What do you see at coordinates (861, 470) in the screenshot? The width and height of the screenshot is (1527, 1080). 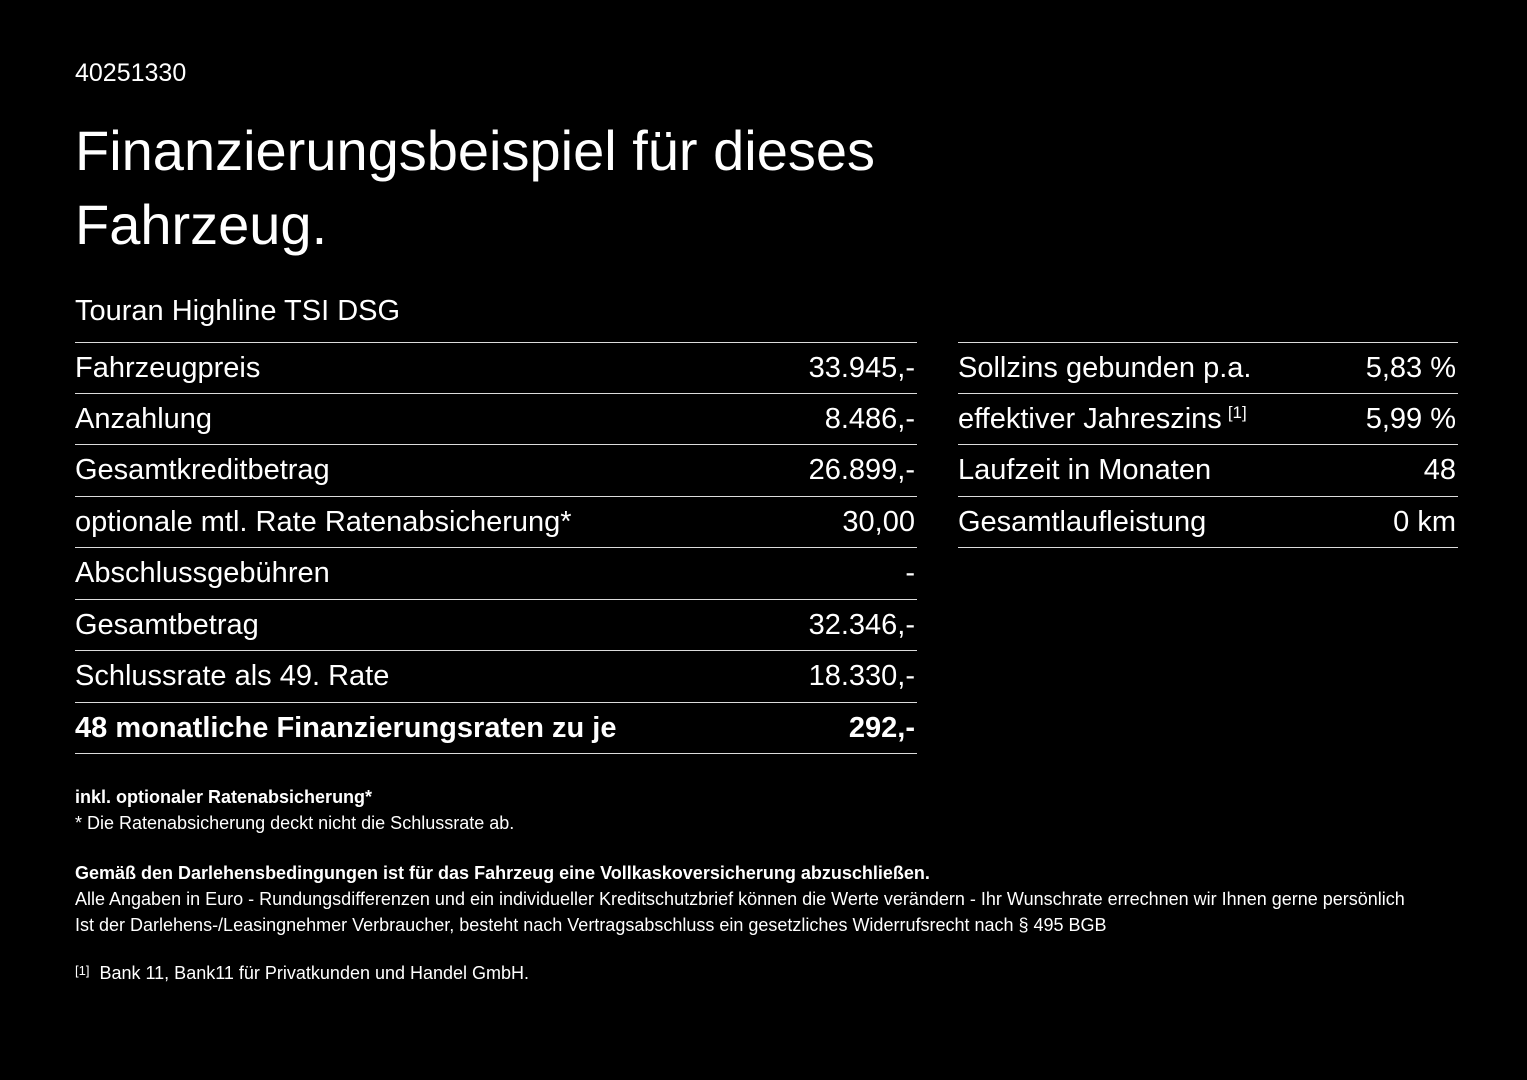 I see `row-value: 26.899,-` at bounding box center [861, 470].